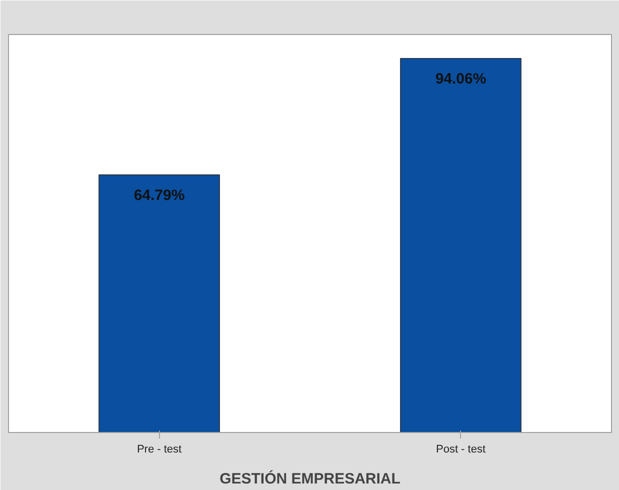 Image resolution: width=619 pixels, height=490 pixels. Describe the element at coordinates (159, 450) in the screenshot. I see `x-tick-label: Pre - test` at that location.